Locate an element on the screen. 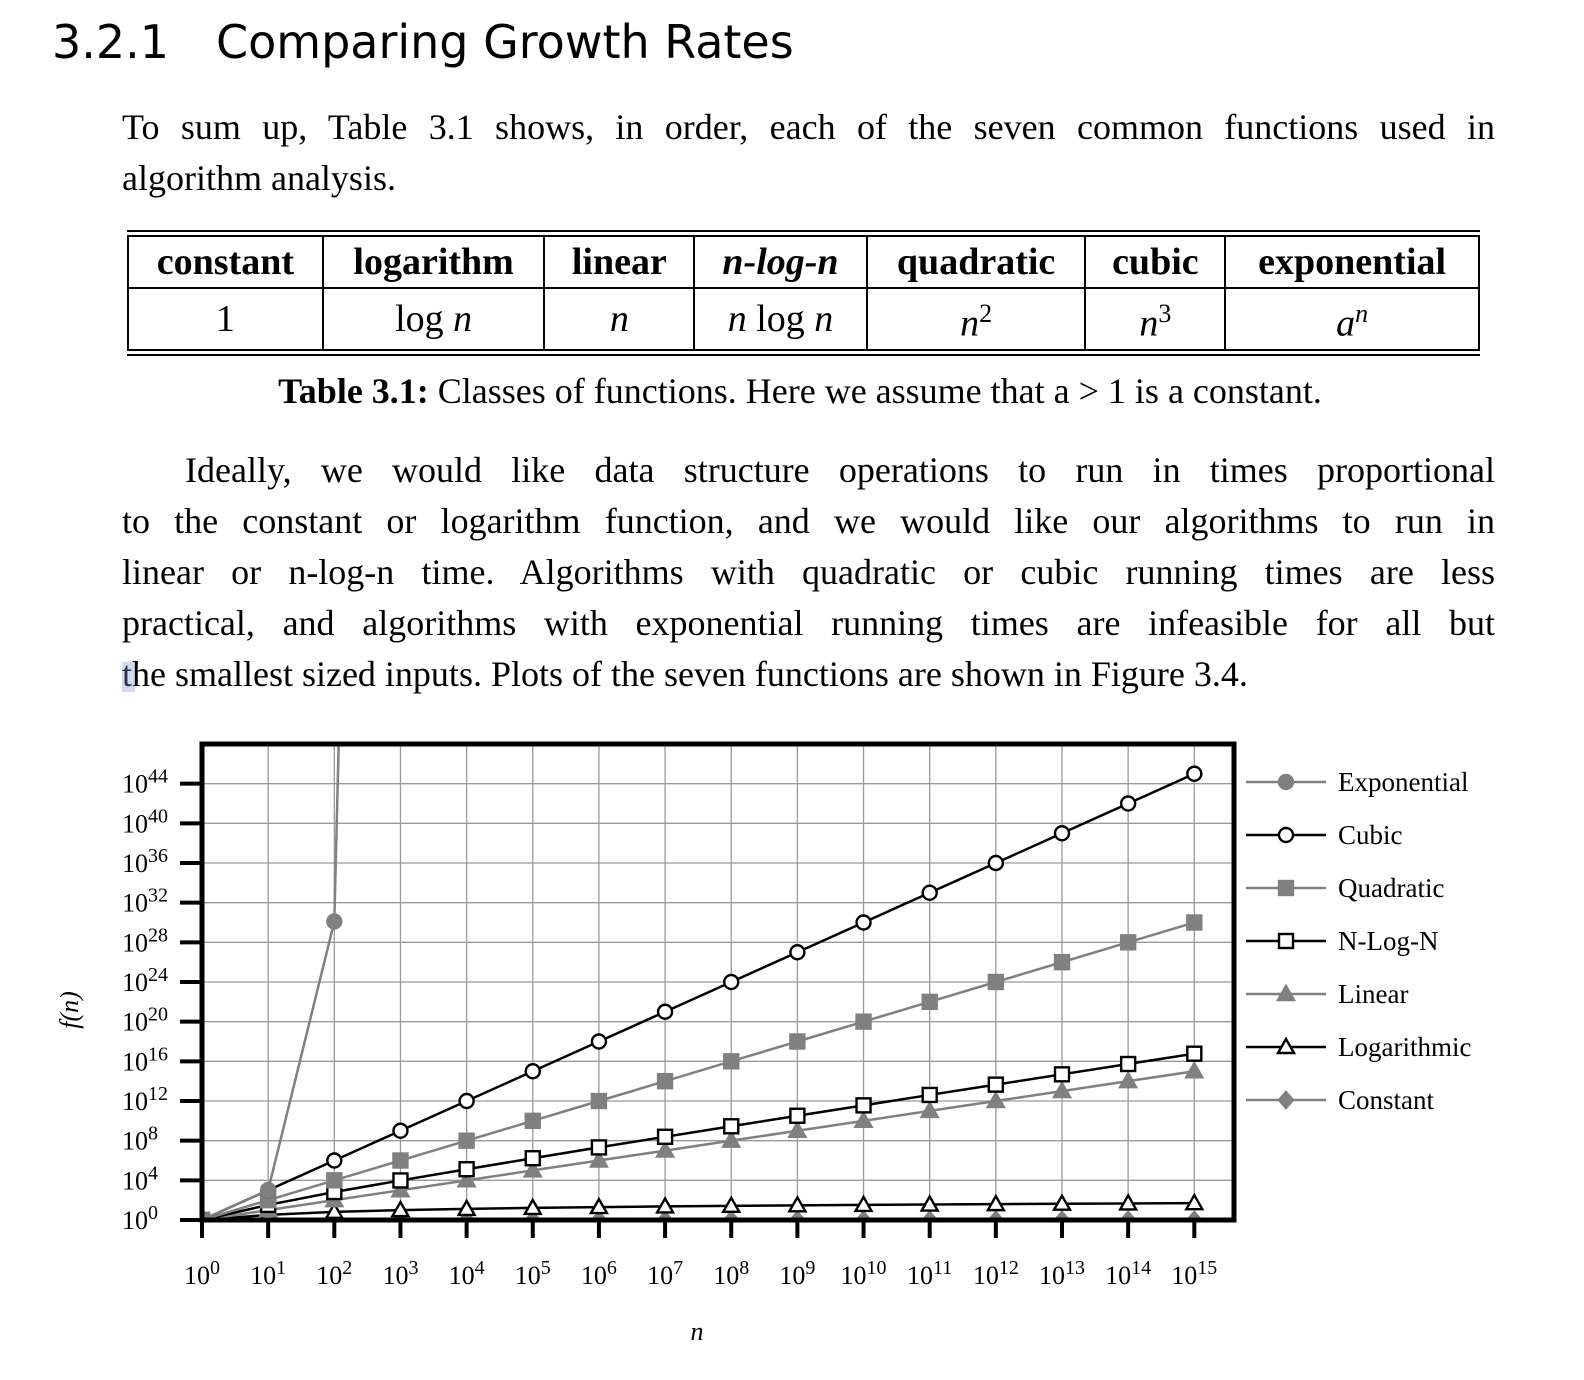  header-cell: quadratic is located at coordinates (976, 262).